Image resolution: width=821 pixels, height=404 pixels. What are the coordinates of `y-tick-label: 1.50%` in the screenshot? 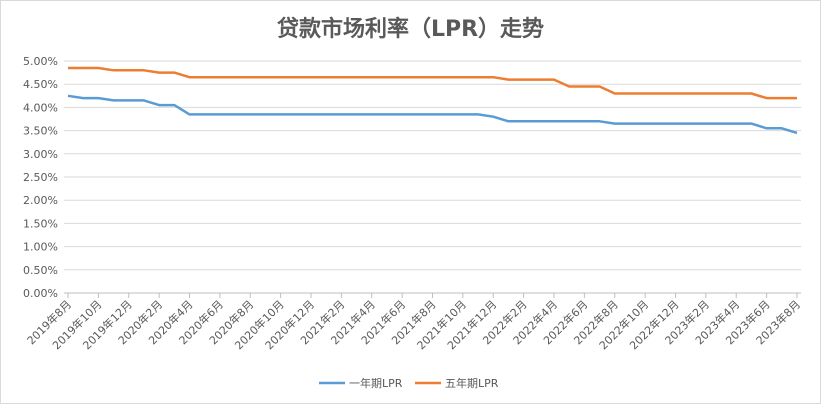 It's located at (40, 223).